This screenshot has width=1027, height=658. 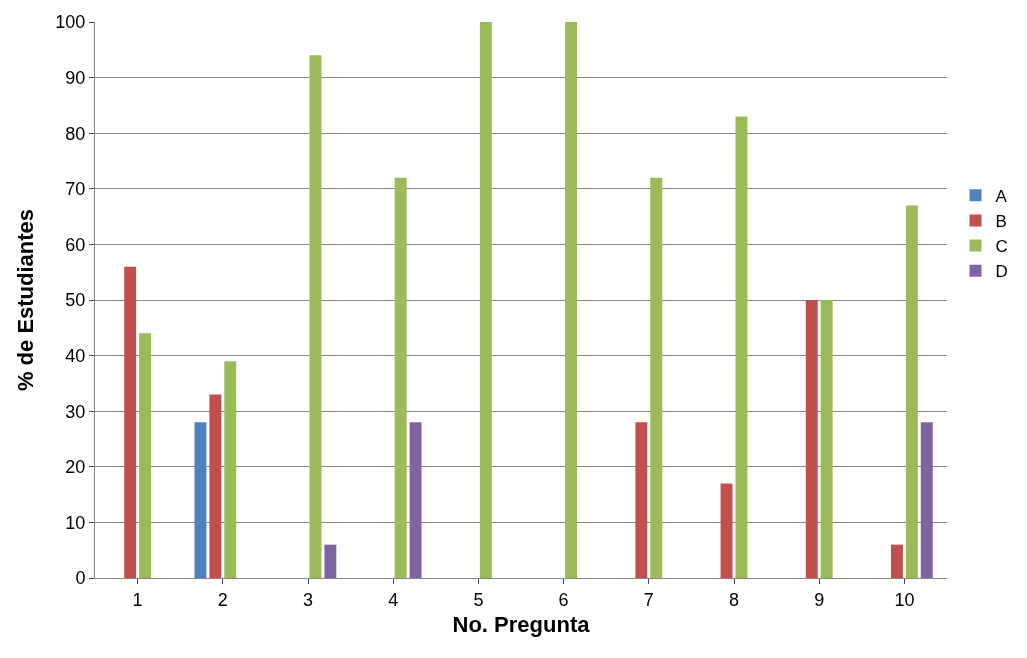 I want to click on y-tick-label: 0, so click(x=80, y=578).